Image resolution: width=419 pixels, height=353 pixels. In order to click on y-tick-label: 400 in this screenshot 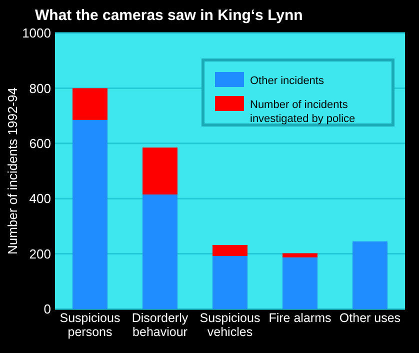, I will do `click(40, 198)`.